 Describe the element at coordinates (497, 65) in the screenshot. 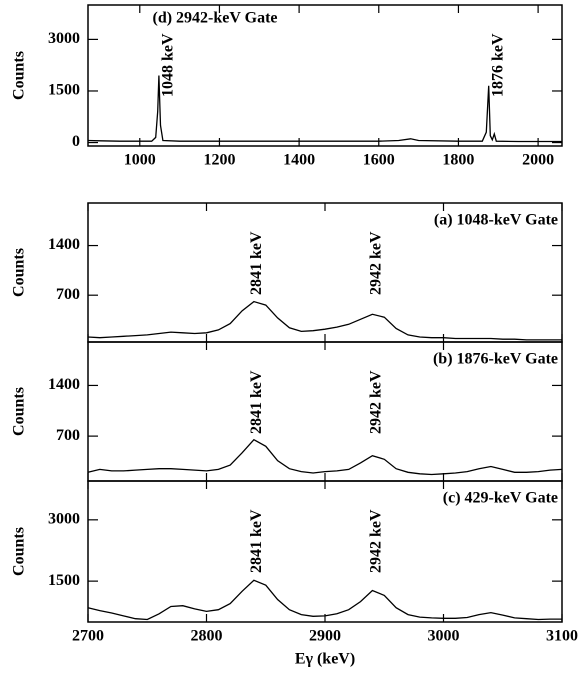

I see `peak-label: 1876 keV` at that location.